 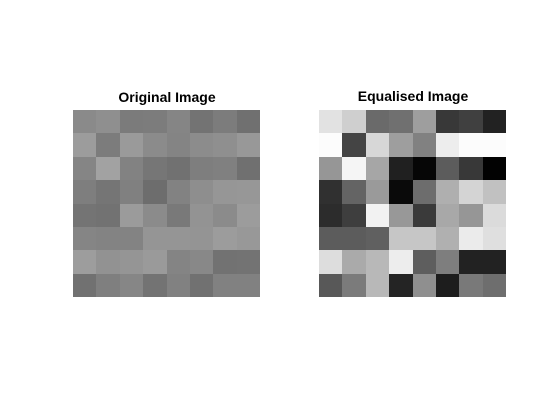 I want to click on original-image-title: Original Image, so click(x=167, y=97).